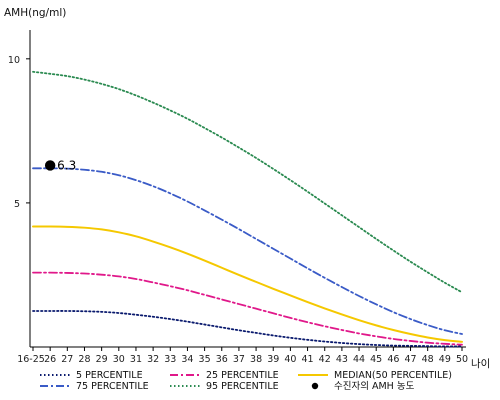 The image size is (500, 400). I want to click on x-tick-label: 48, so click(428, 359).